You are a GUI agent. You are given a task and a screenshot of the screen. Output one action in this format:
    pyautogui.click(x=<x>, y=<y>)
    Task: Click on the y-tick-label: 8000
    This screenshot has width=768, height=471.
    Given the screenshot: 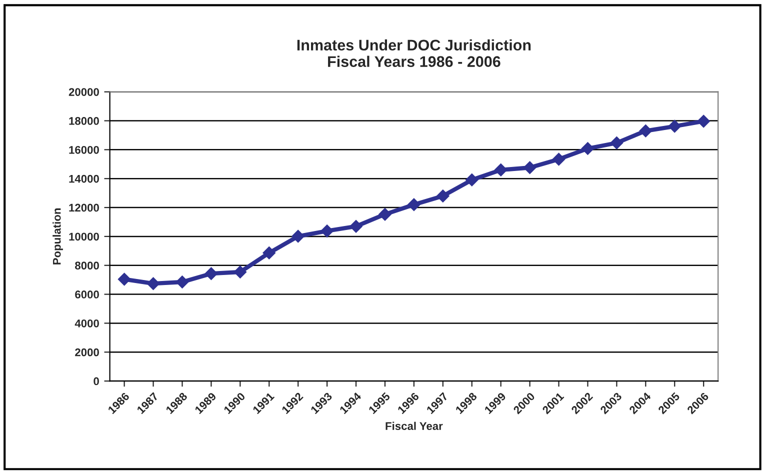 What is the action you would take?
    pyautogui.click(x=87, y=266)
    